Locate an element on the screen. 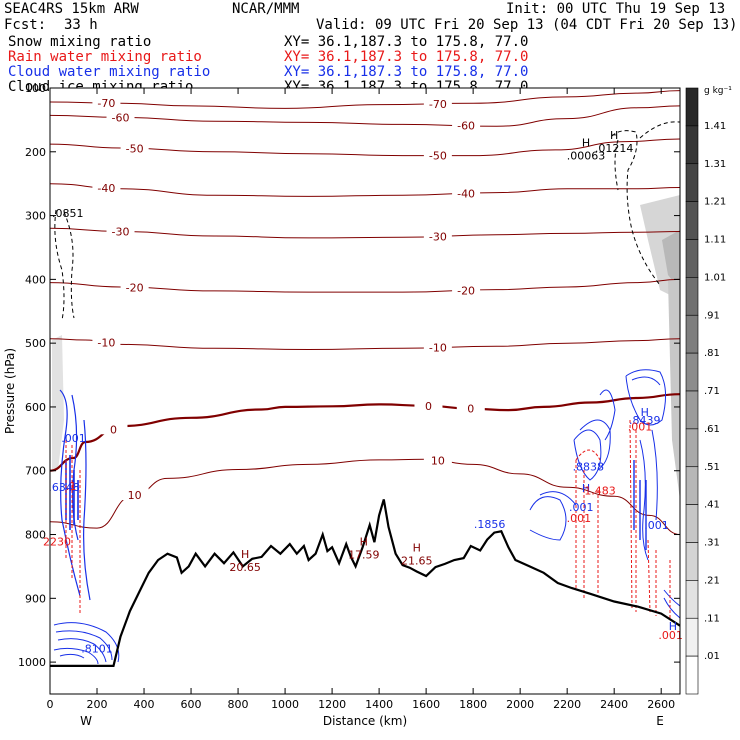  forecast-hours: 33 h is located at coordinates (81, 25).